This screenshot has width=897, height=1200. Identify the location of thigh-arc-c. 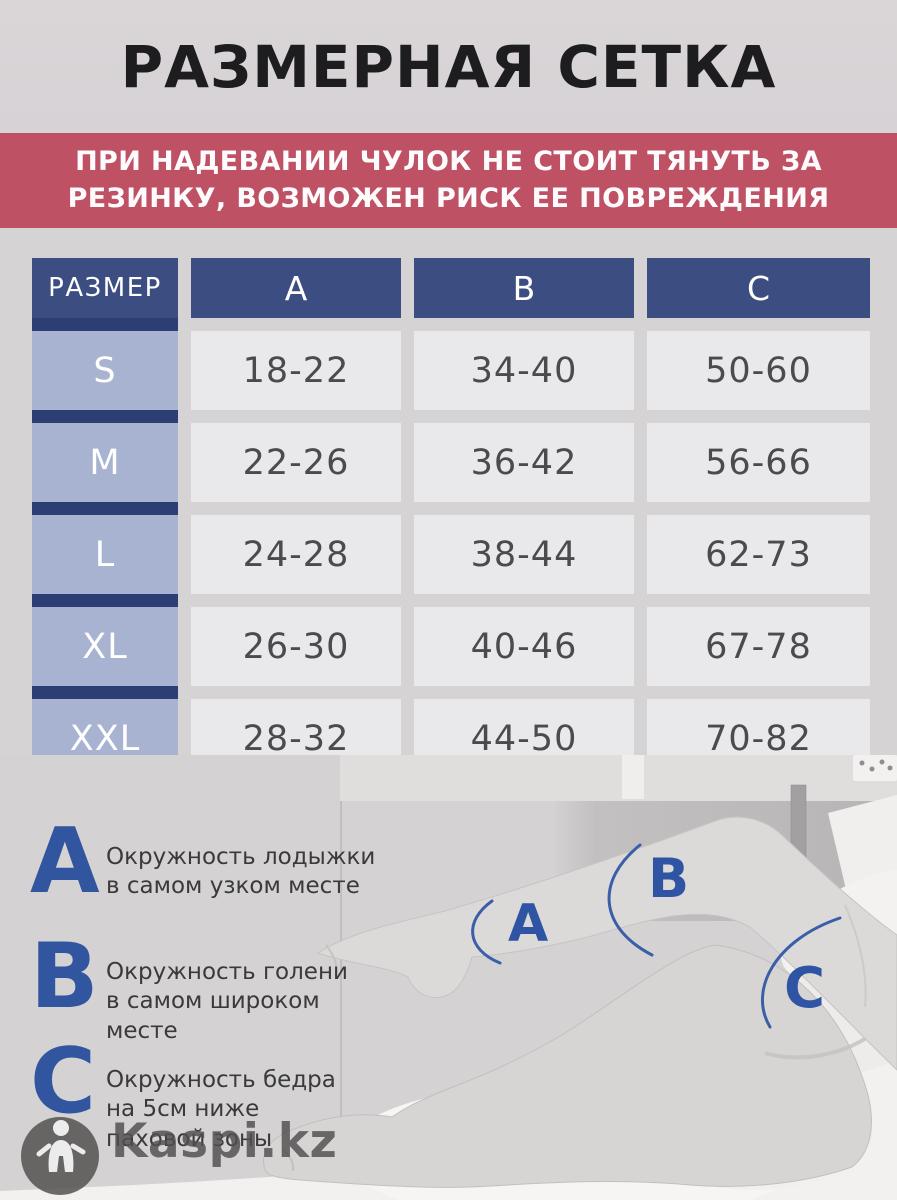
(801, 972).